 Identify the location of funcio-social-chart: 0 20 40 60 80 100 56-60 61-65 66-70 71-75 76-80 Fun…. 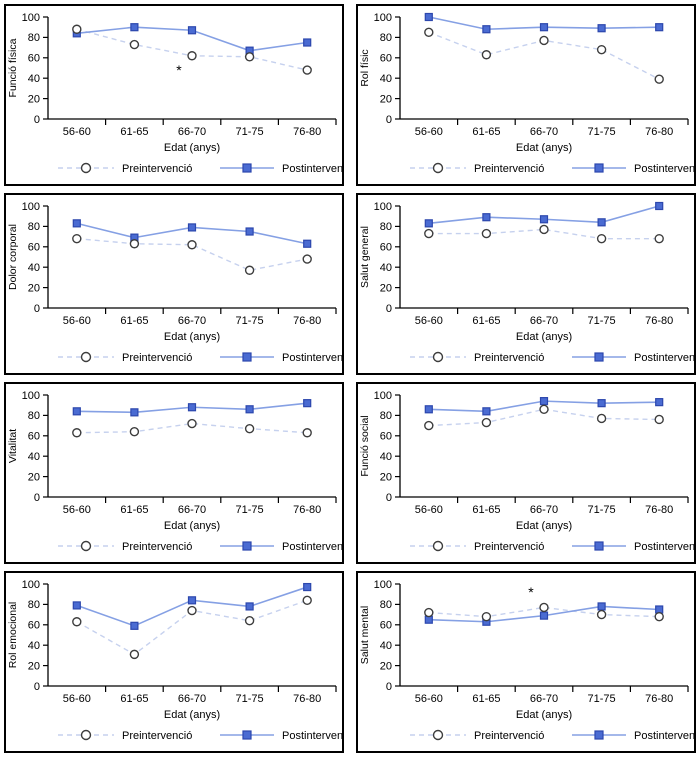
(526, 471).